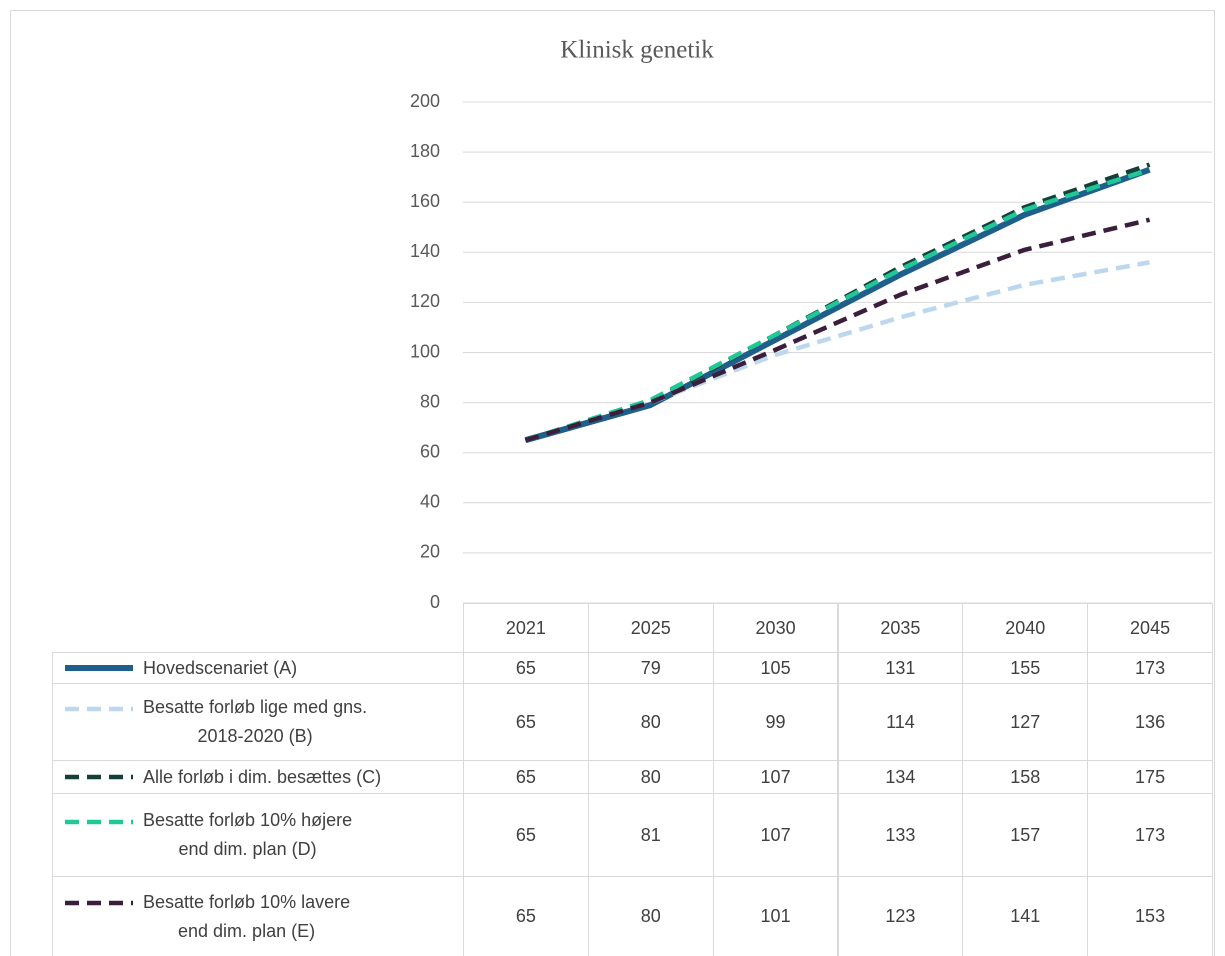  What do you see at coordinates (1025, 668) in the screenshot?
I see `table-value: 155` at bounding box center [1025, 668].